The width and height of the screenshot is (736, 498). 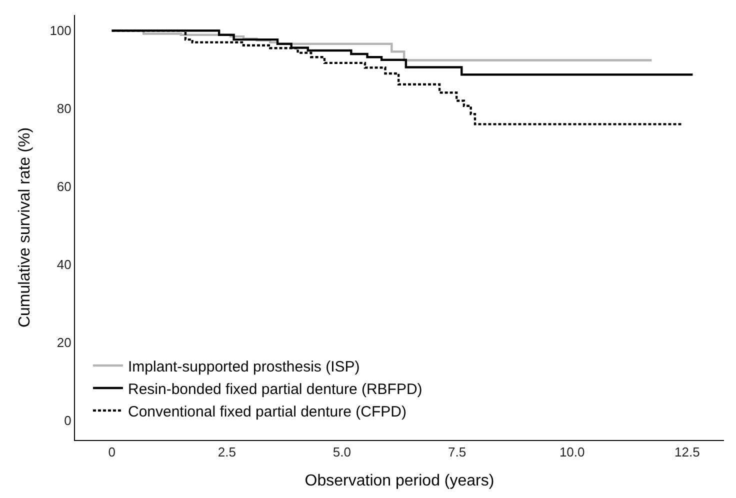 I want to click on x-axis-title: Observation period (years), so click(x=399, y=481).